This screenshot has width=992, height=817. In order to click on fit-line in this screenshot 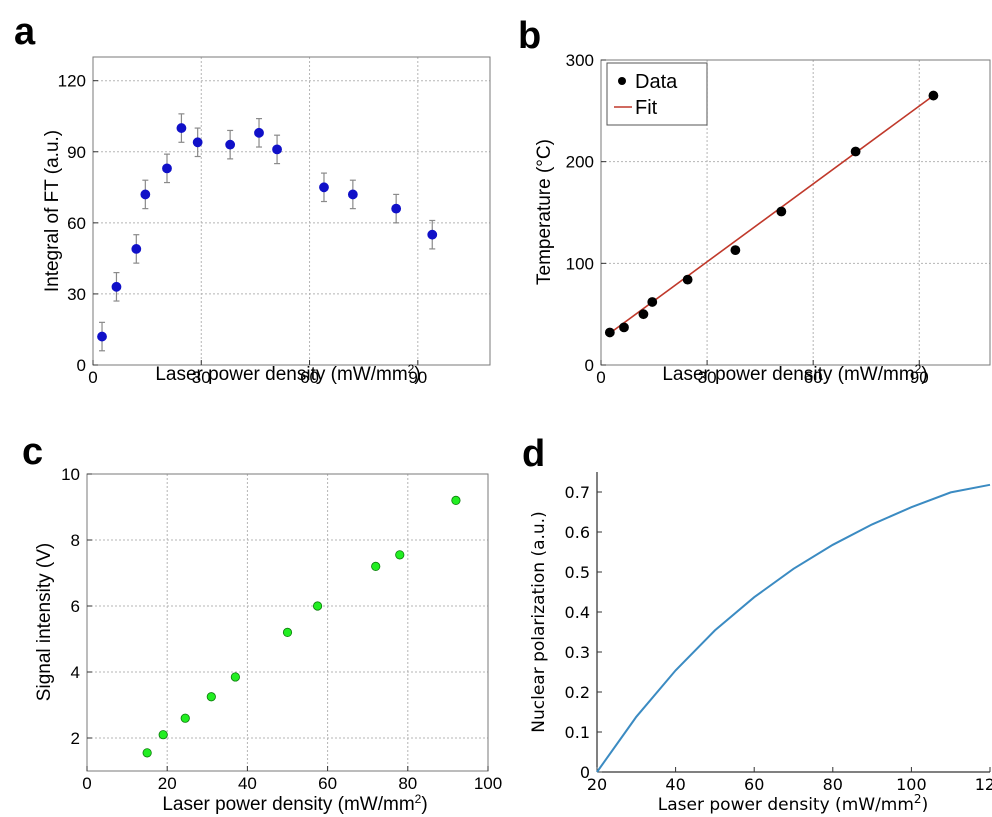, I will do `click(770, 215)`.